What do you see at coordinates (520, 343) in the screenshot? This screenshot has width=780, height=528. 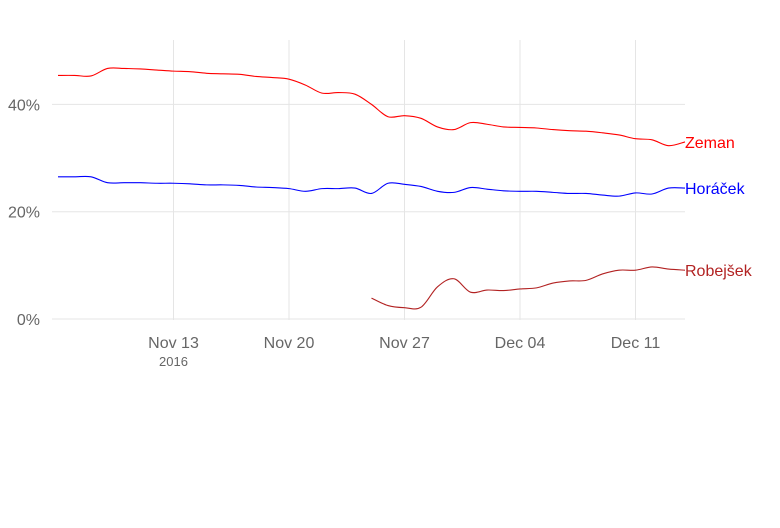 I see `x-tick-label: Dec 04` at bounding box center [520, 343].